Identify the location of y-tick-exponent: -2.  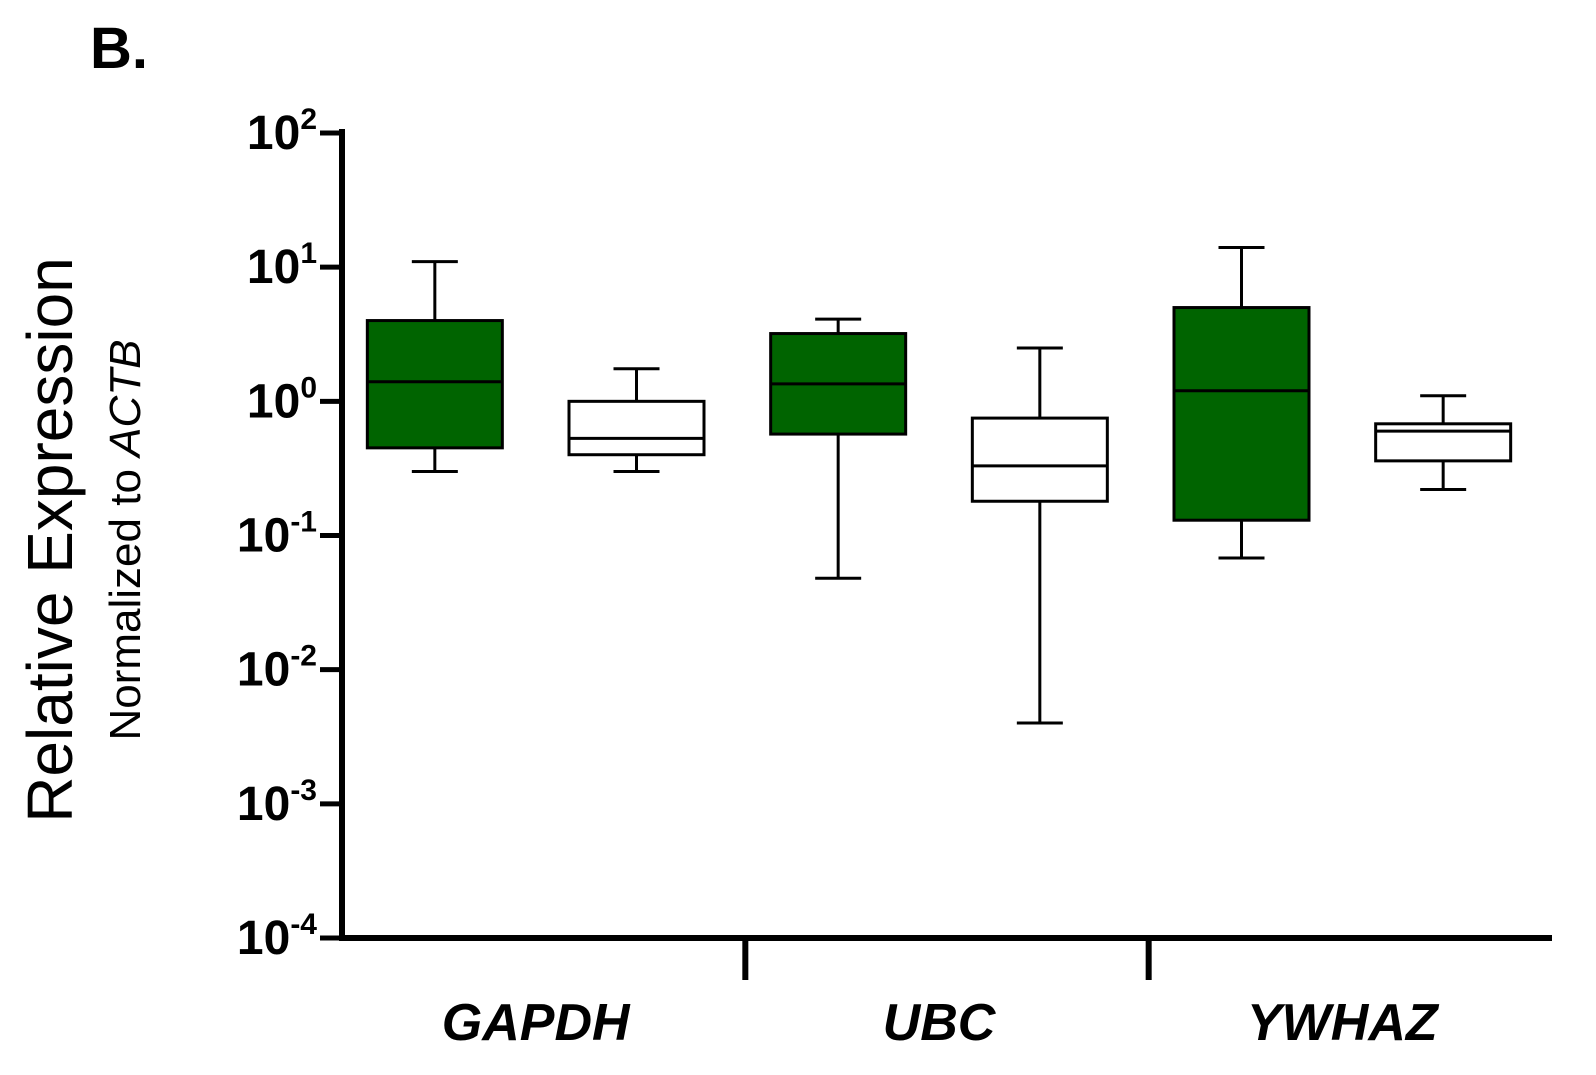
(303, 656).